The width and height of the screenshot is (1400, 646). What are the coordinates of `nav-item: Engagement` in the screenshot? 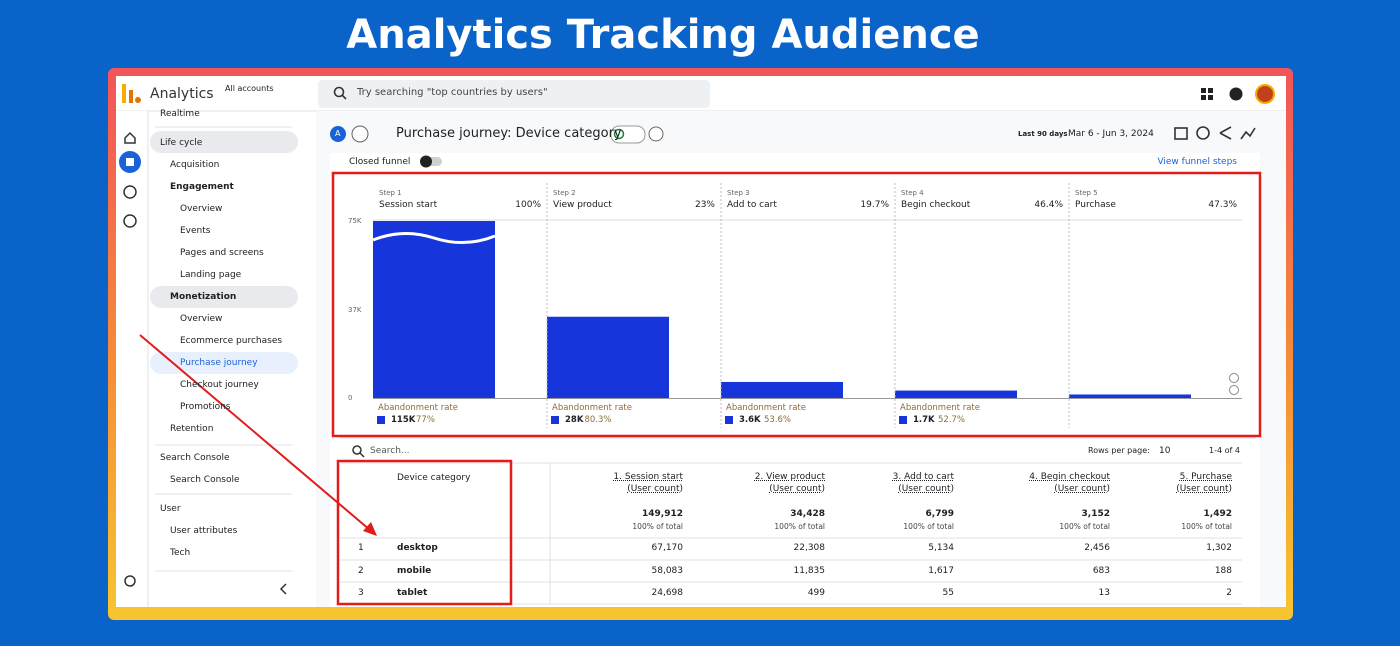 It's located at (202, 187).